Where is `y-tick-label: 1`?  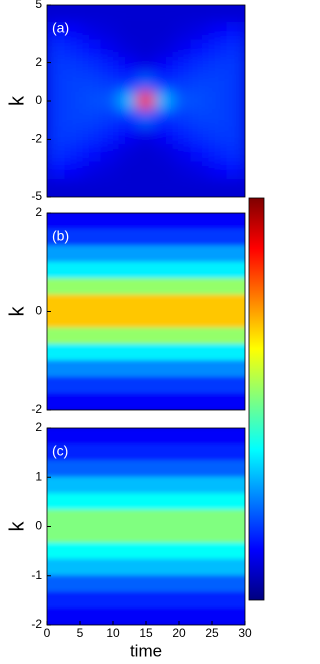
y-tick-label: 1 is located at coordinates (38, 476).